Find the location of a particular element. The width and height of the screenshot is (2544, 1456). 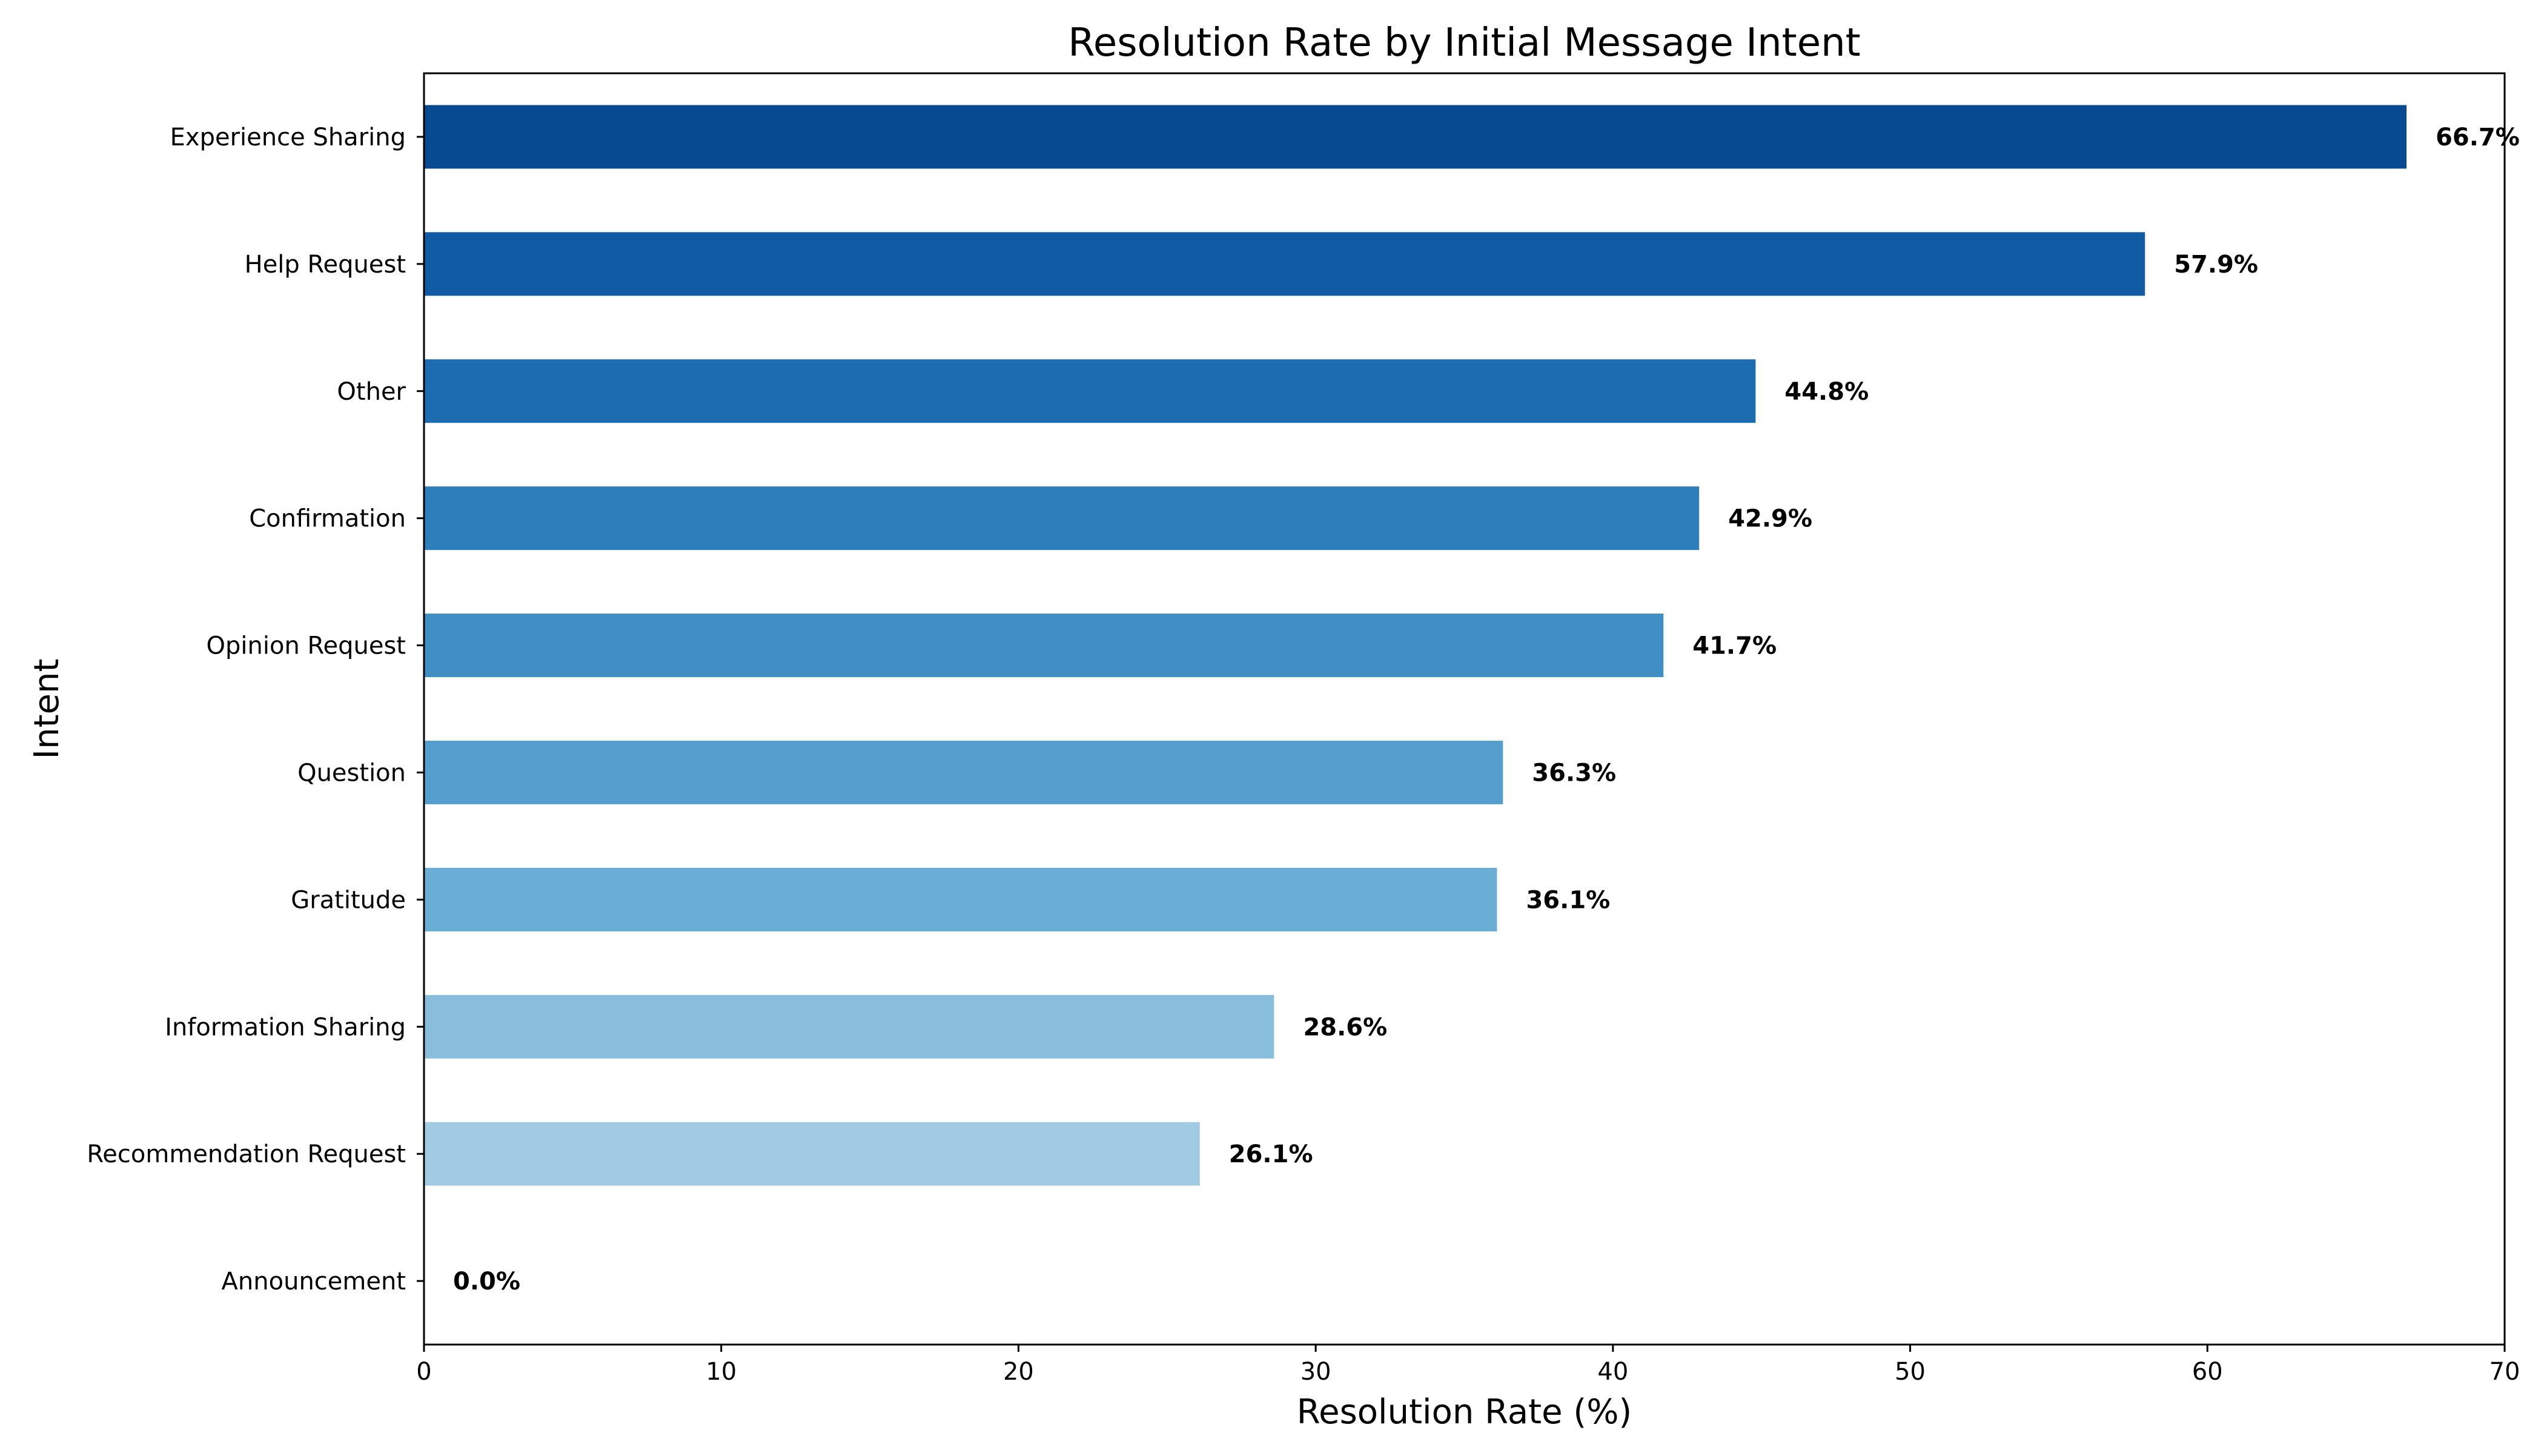

bar-value-label: 41.7% is located at coordinates (1735, 646).